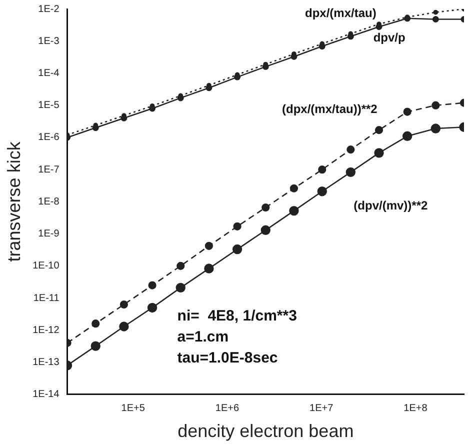 The width and height of the screenshot is (474, 447). Describe the element at coordinates (49, 9) in the screenshot. I see `y-tick-label: 1E-2` at that location.